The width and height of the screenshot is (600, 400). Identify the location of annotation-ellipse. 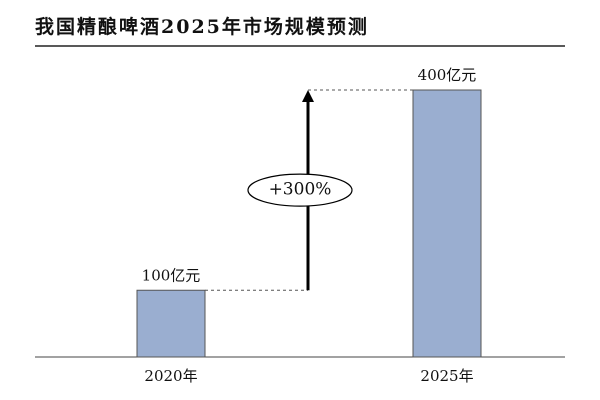
(300, 190).